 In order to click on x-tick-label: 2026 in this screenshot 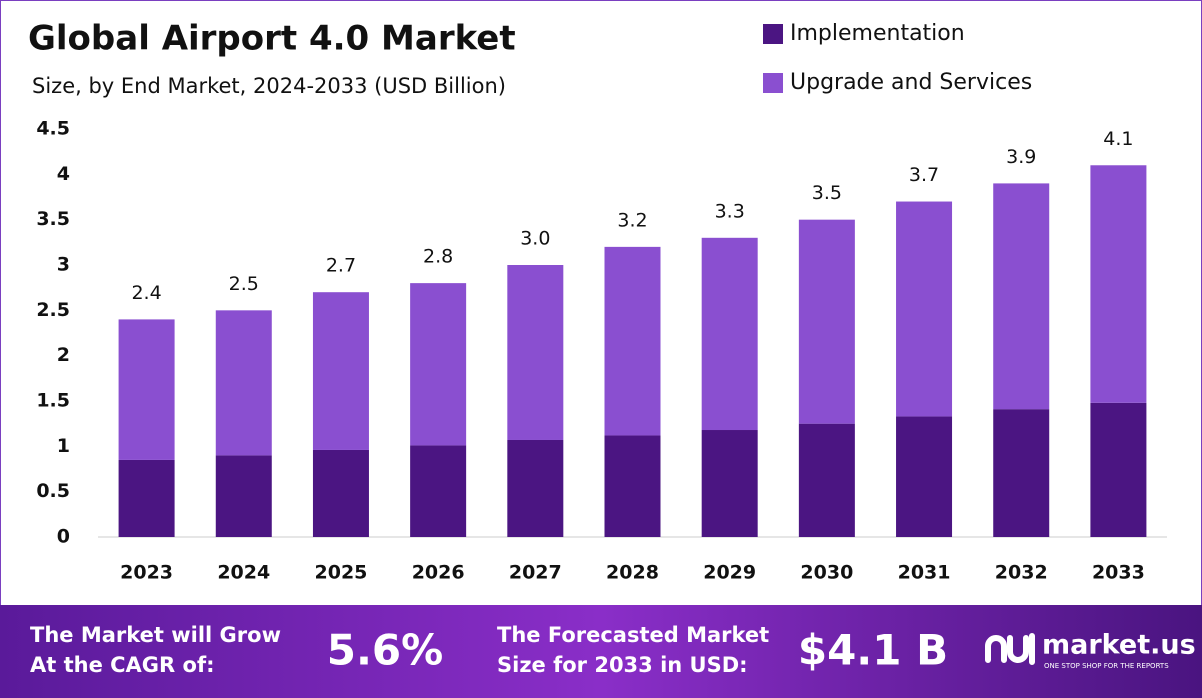, I will do `click(438, 573)`.